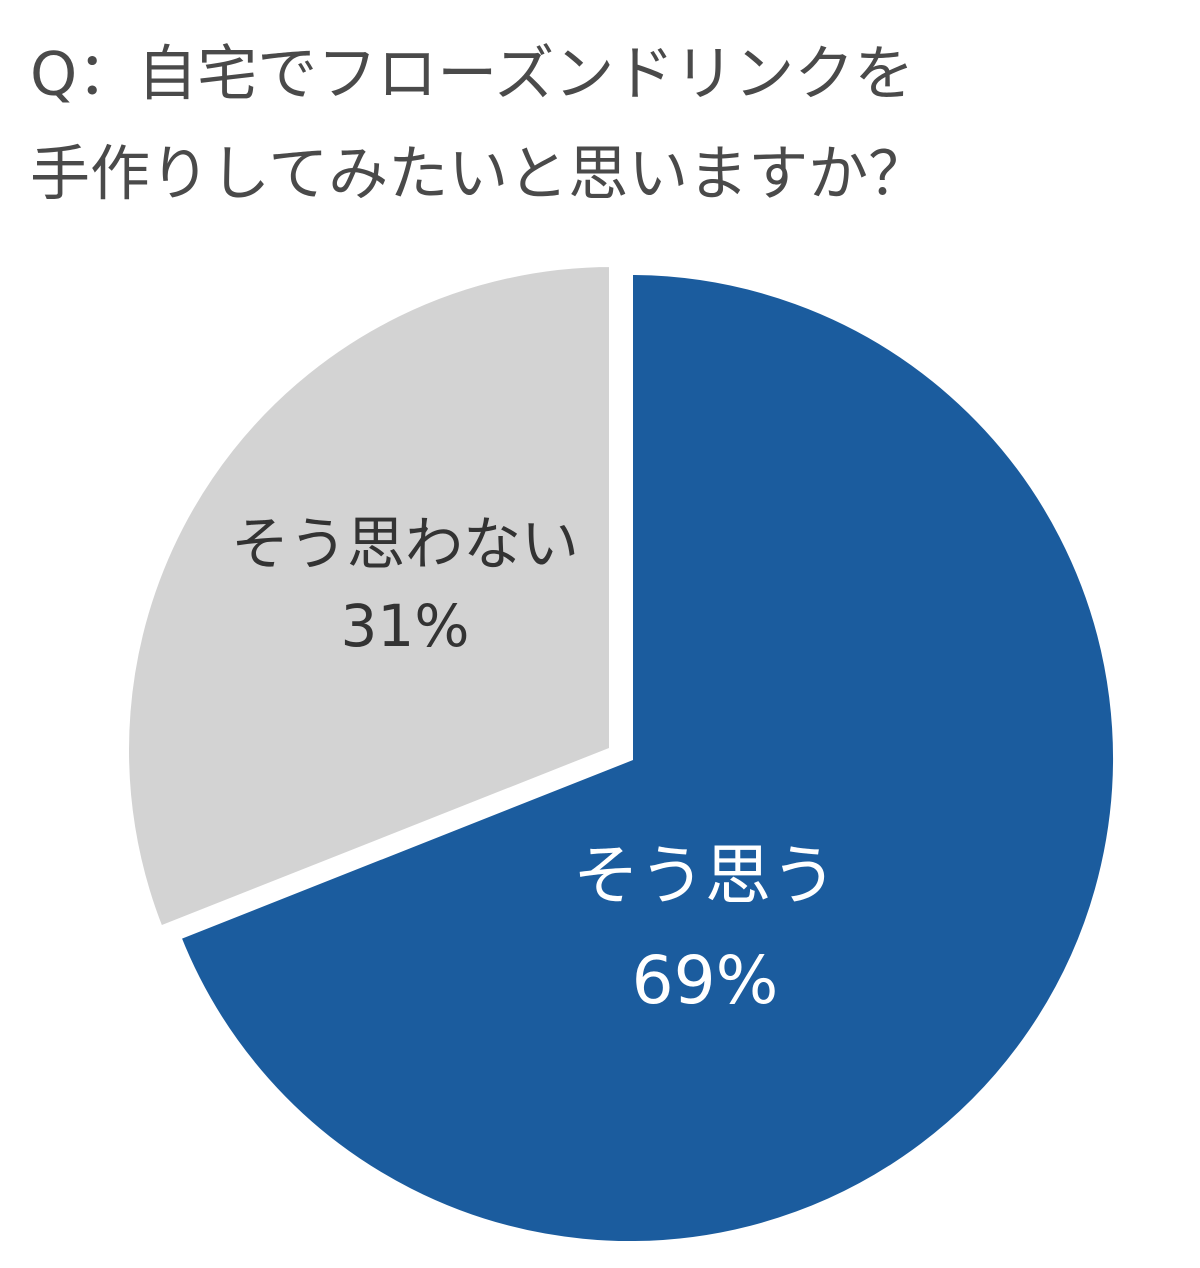  Describe the element at coordinates (405, 544) in the screenshot. I see `slice-label: そう思わない` at that location.